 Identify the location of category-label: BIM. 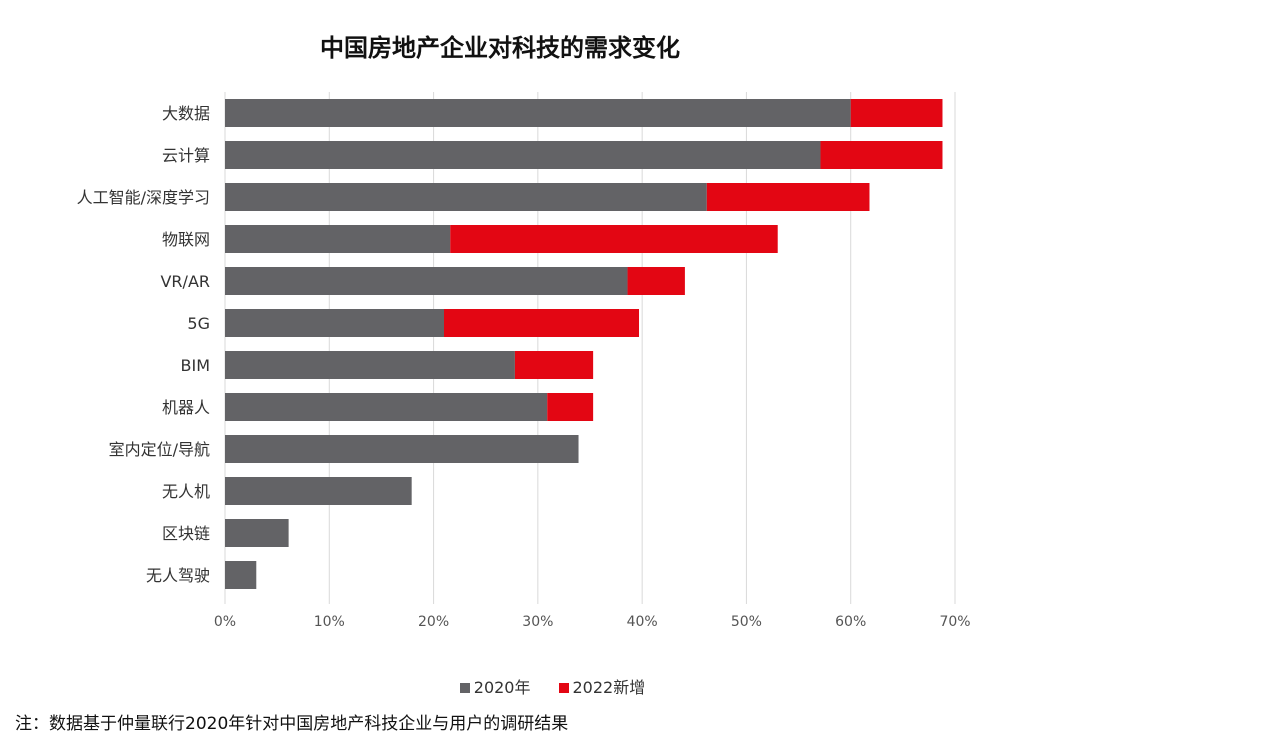
(196, 365).